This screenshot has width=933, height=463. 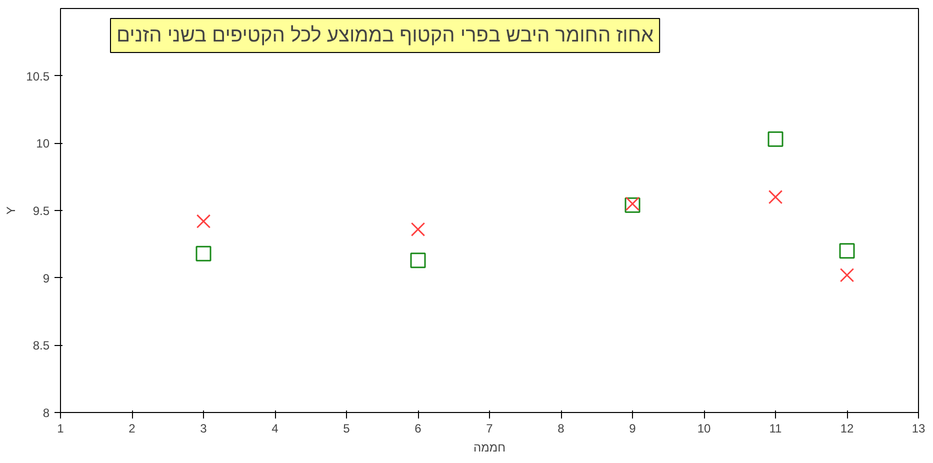 What do you see at coordinates (490, 447) in the screenshot?
I see `x-axis-title: חממה` at bounding box center [490, 447].